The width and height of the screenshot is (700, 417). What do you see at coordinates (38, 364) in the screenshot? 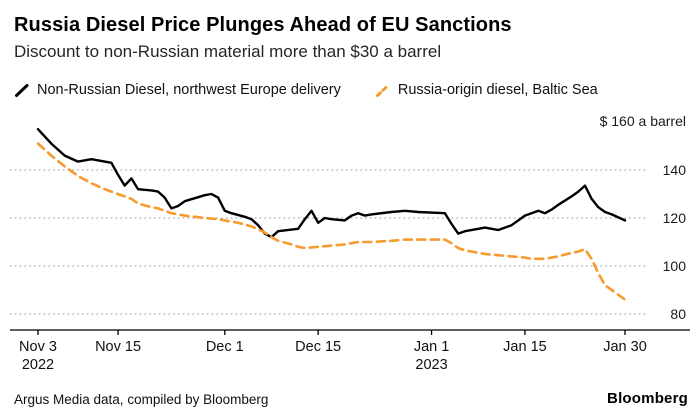
I see `x-tick-sublabel: 2022` at bounding box center [38, 364].